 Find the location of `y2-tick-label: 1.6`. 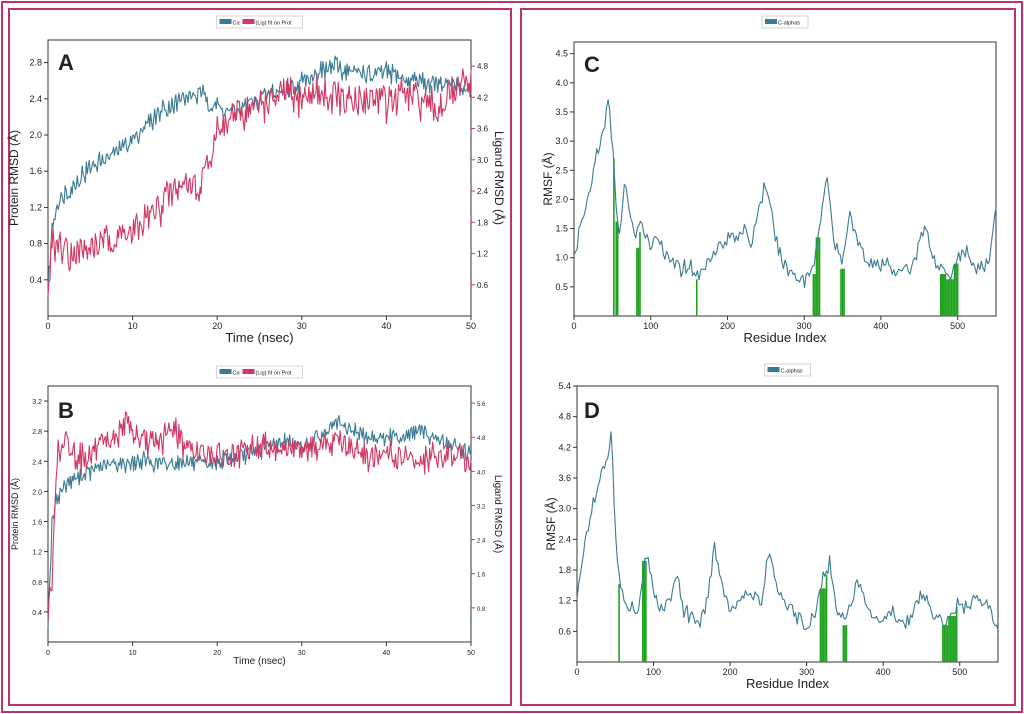

y2-tick-label: 1.6 is located at coordinates (481, 576).